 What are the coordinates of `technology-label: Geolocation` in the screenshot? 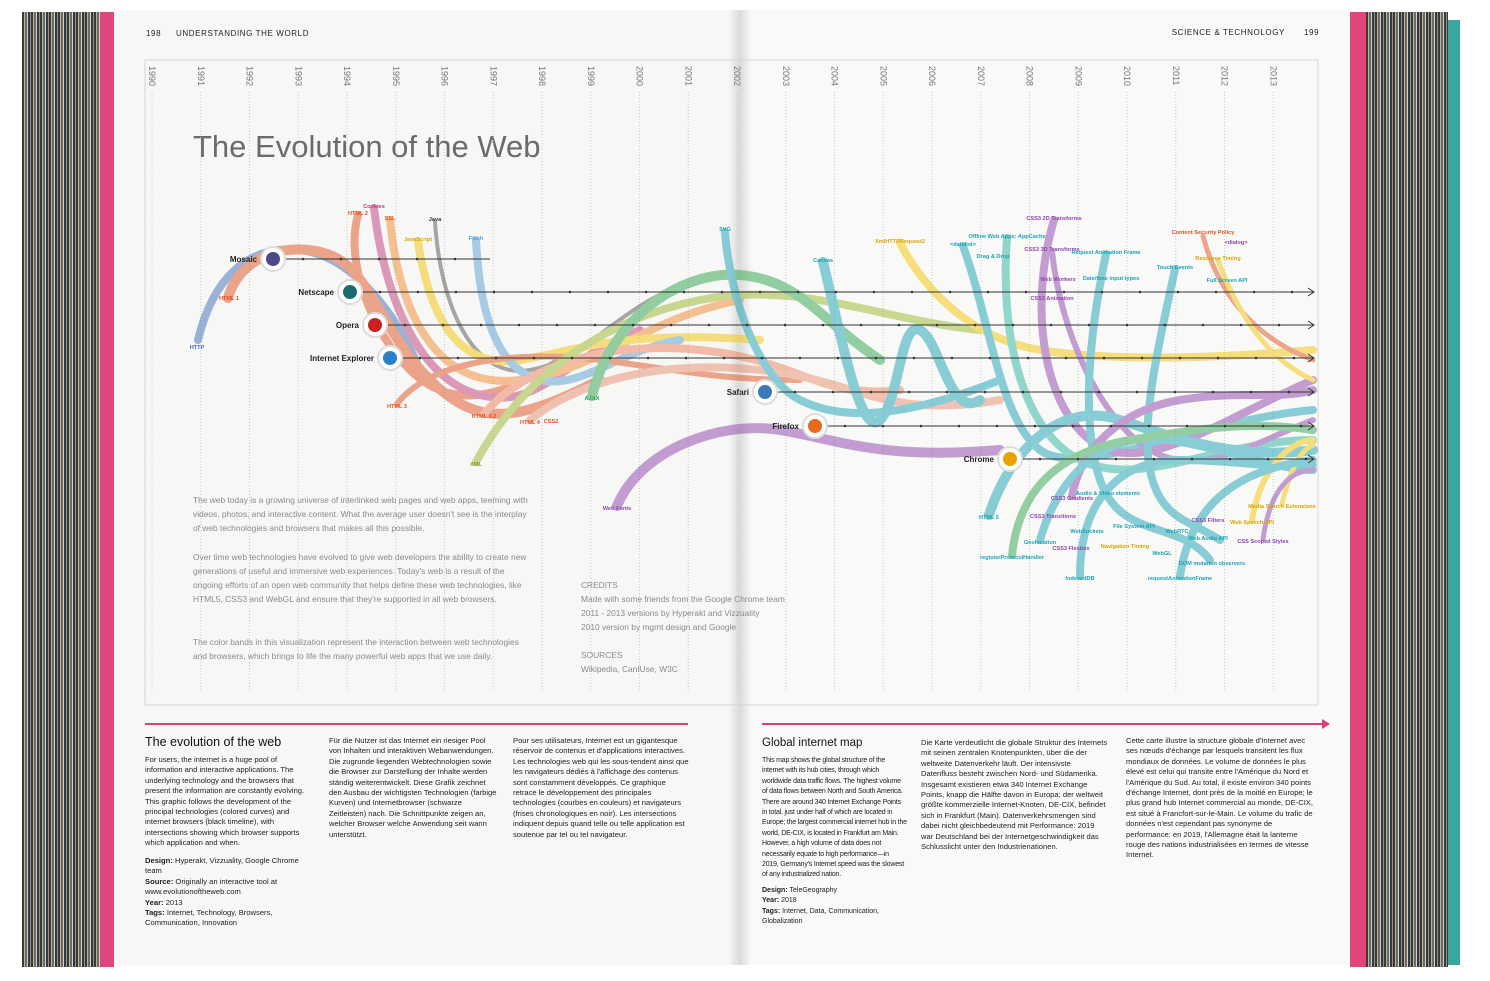 It's located at (1040, 543).